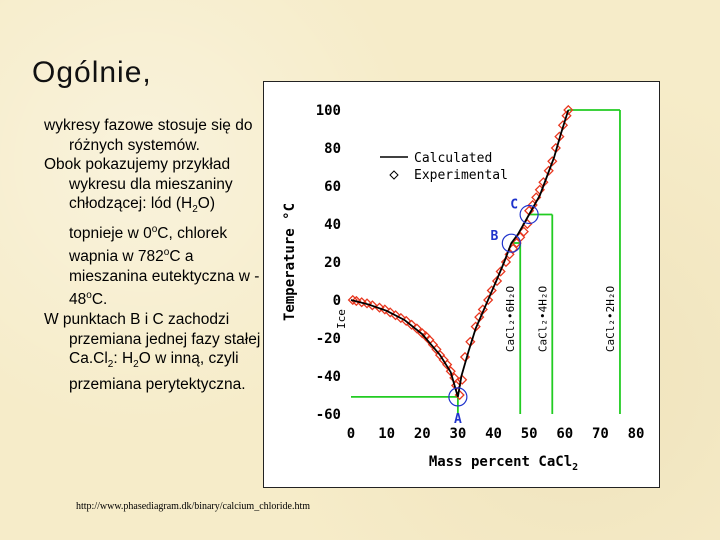 The height and width of the screenshot is (540, 720). Describe the element at coordinates (332, 225) in the screenshot. I see `y-tick-label: 40` at that location.